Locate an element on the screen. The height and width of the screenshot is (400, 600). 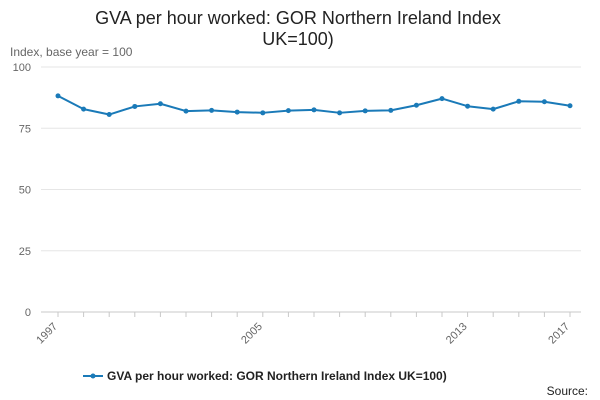
legend-point-swatch is located at coordinates (93, 376).